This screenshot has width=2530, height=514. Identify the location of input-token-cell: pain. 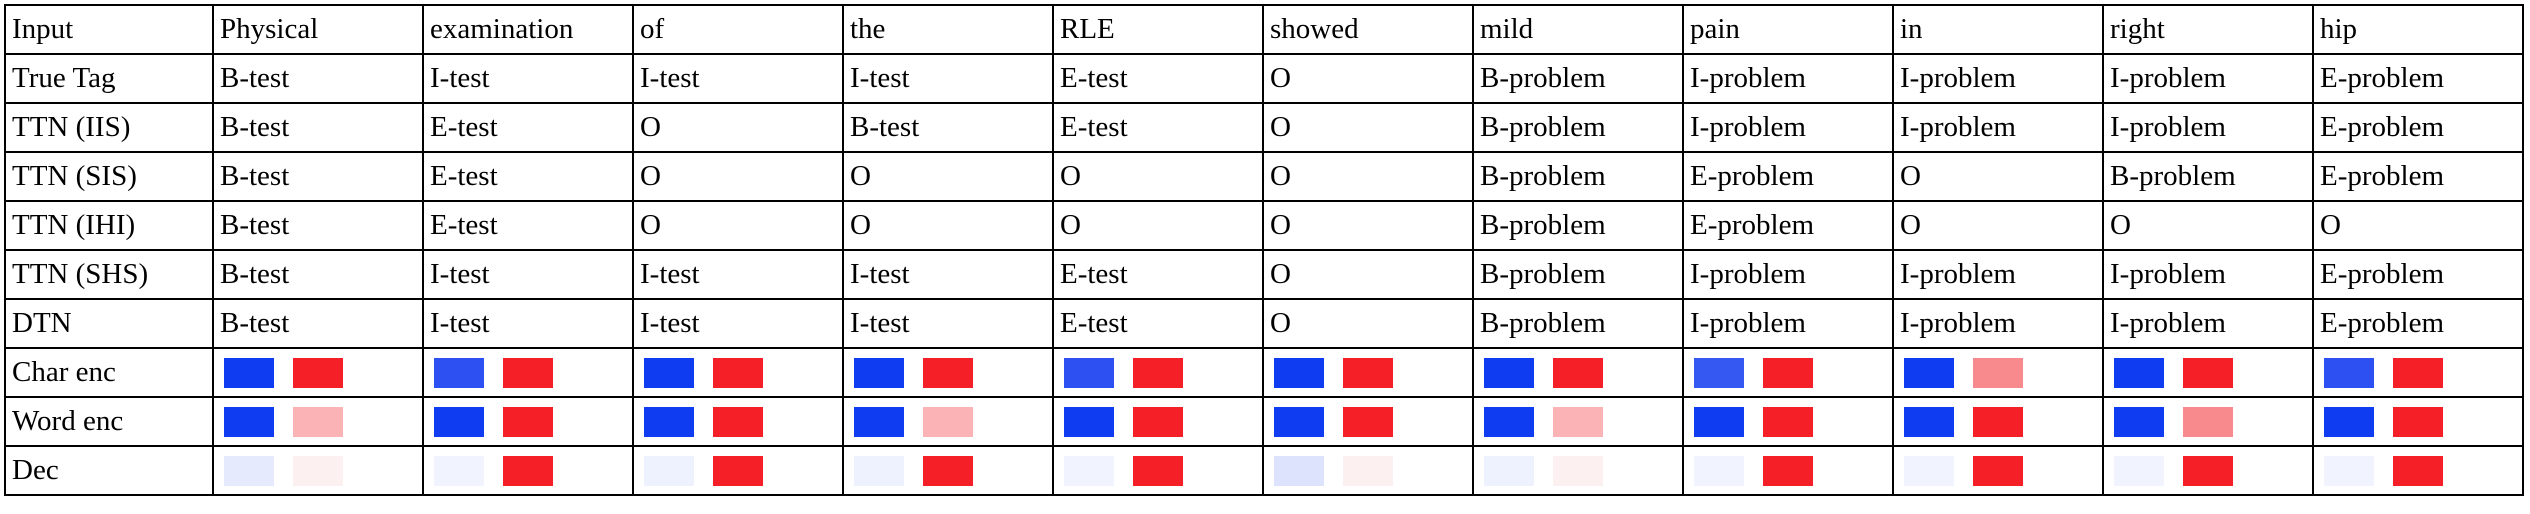
(1788, 29).